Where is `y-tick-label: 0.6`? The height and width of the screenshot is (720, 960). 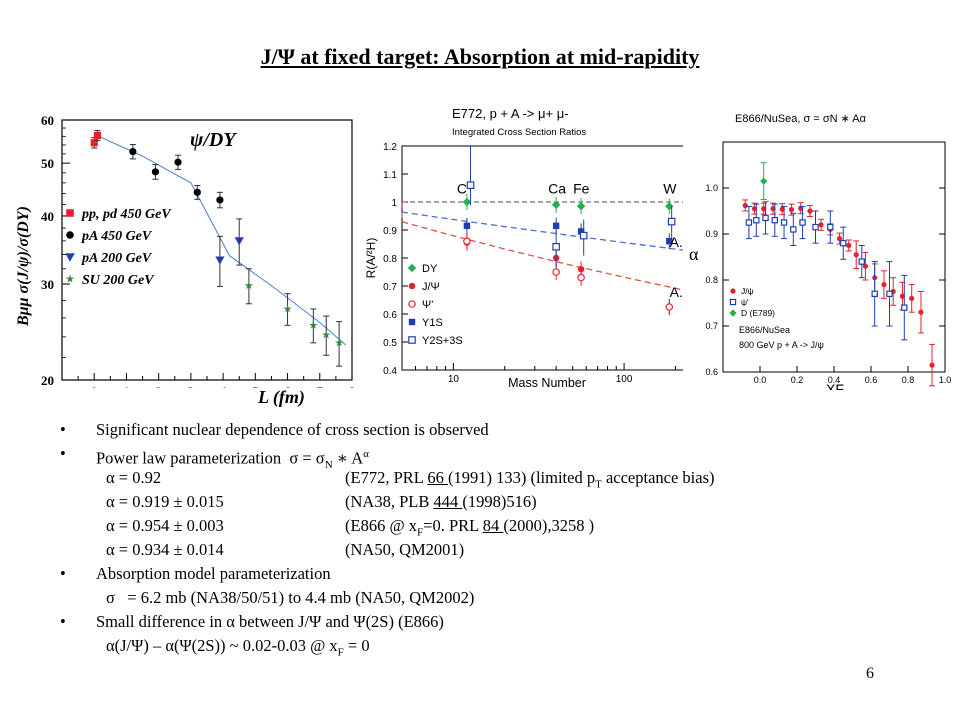 y-tick-label: 0.6 is located at coordinates (390, 315).